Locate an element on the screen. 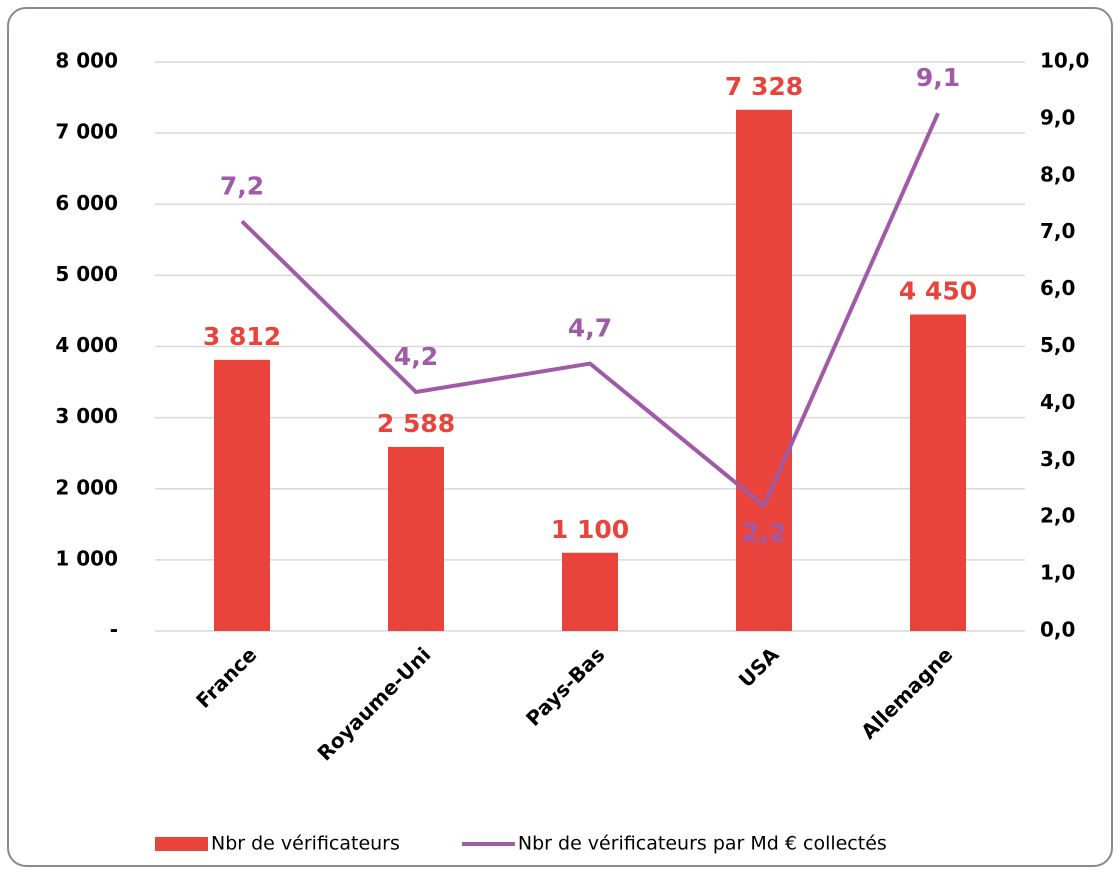  y2-tick-label: 9,0 is located at coordinates (1057, 117).